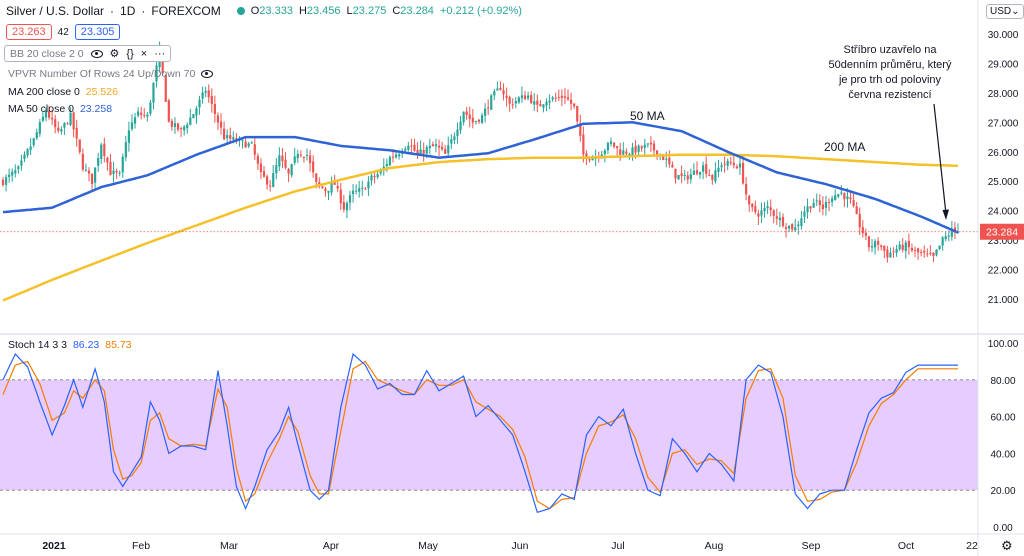  I want to click on time-tick-label: Apr, so click(331, 546).